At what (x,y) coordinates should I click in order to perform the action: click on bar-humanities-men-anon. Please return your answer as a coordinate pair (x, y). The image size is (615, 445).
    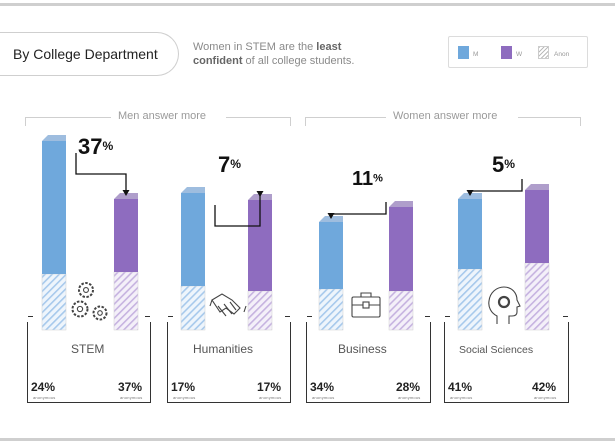
    Looking at the image, I should click on (193, 308).